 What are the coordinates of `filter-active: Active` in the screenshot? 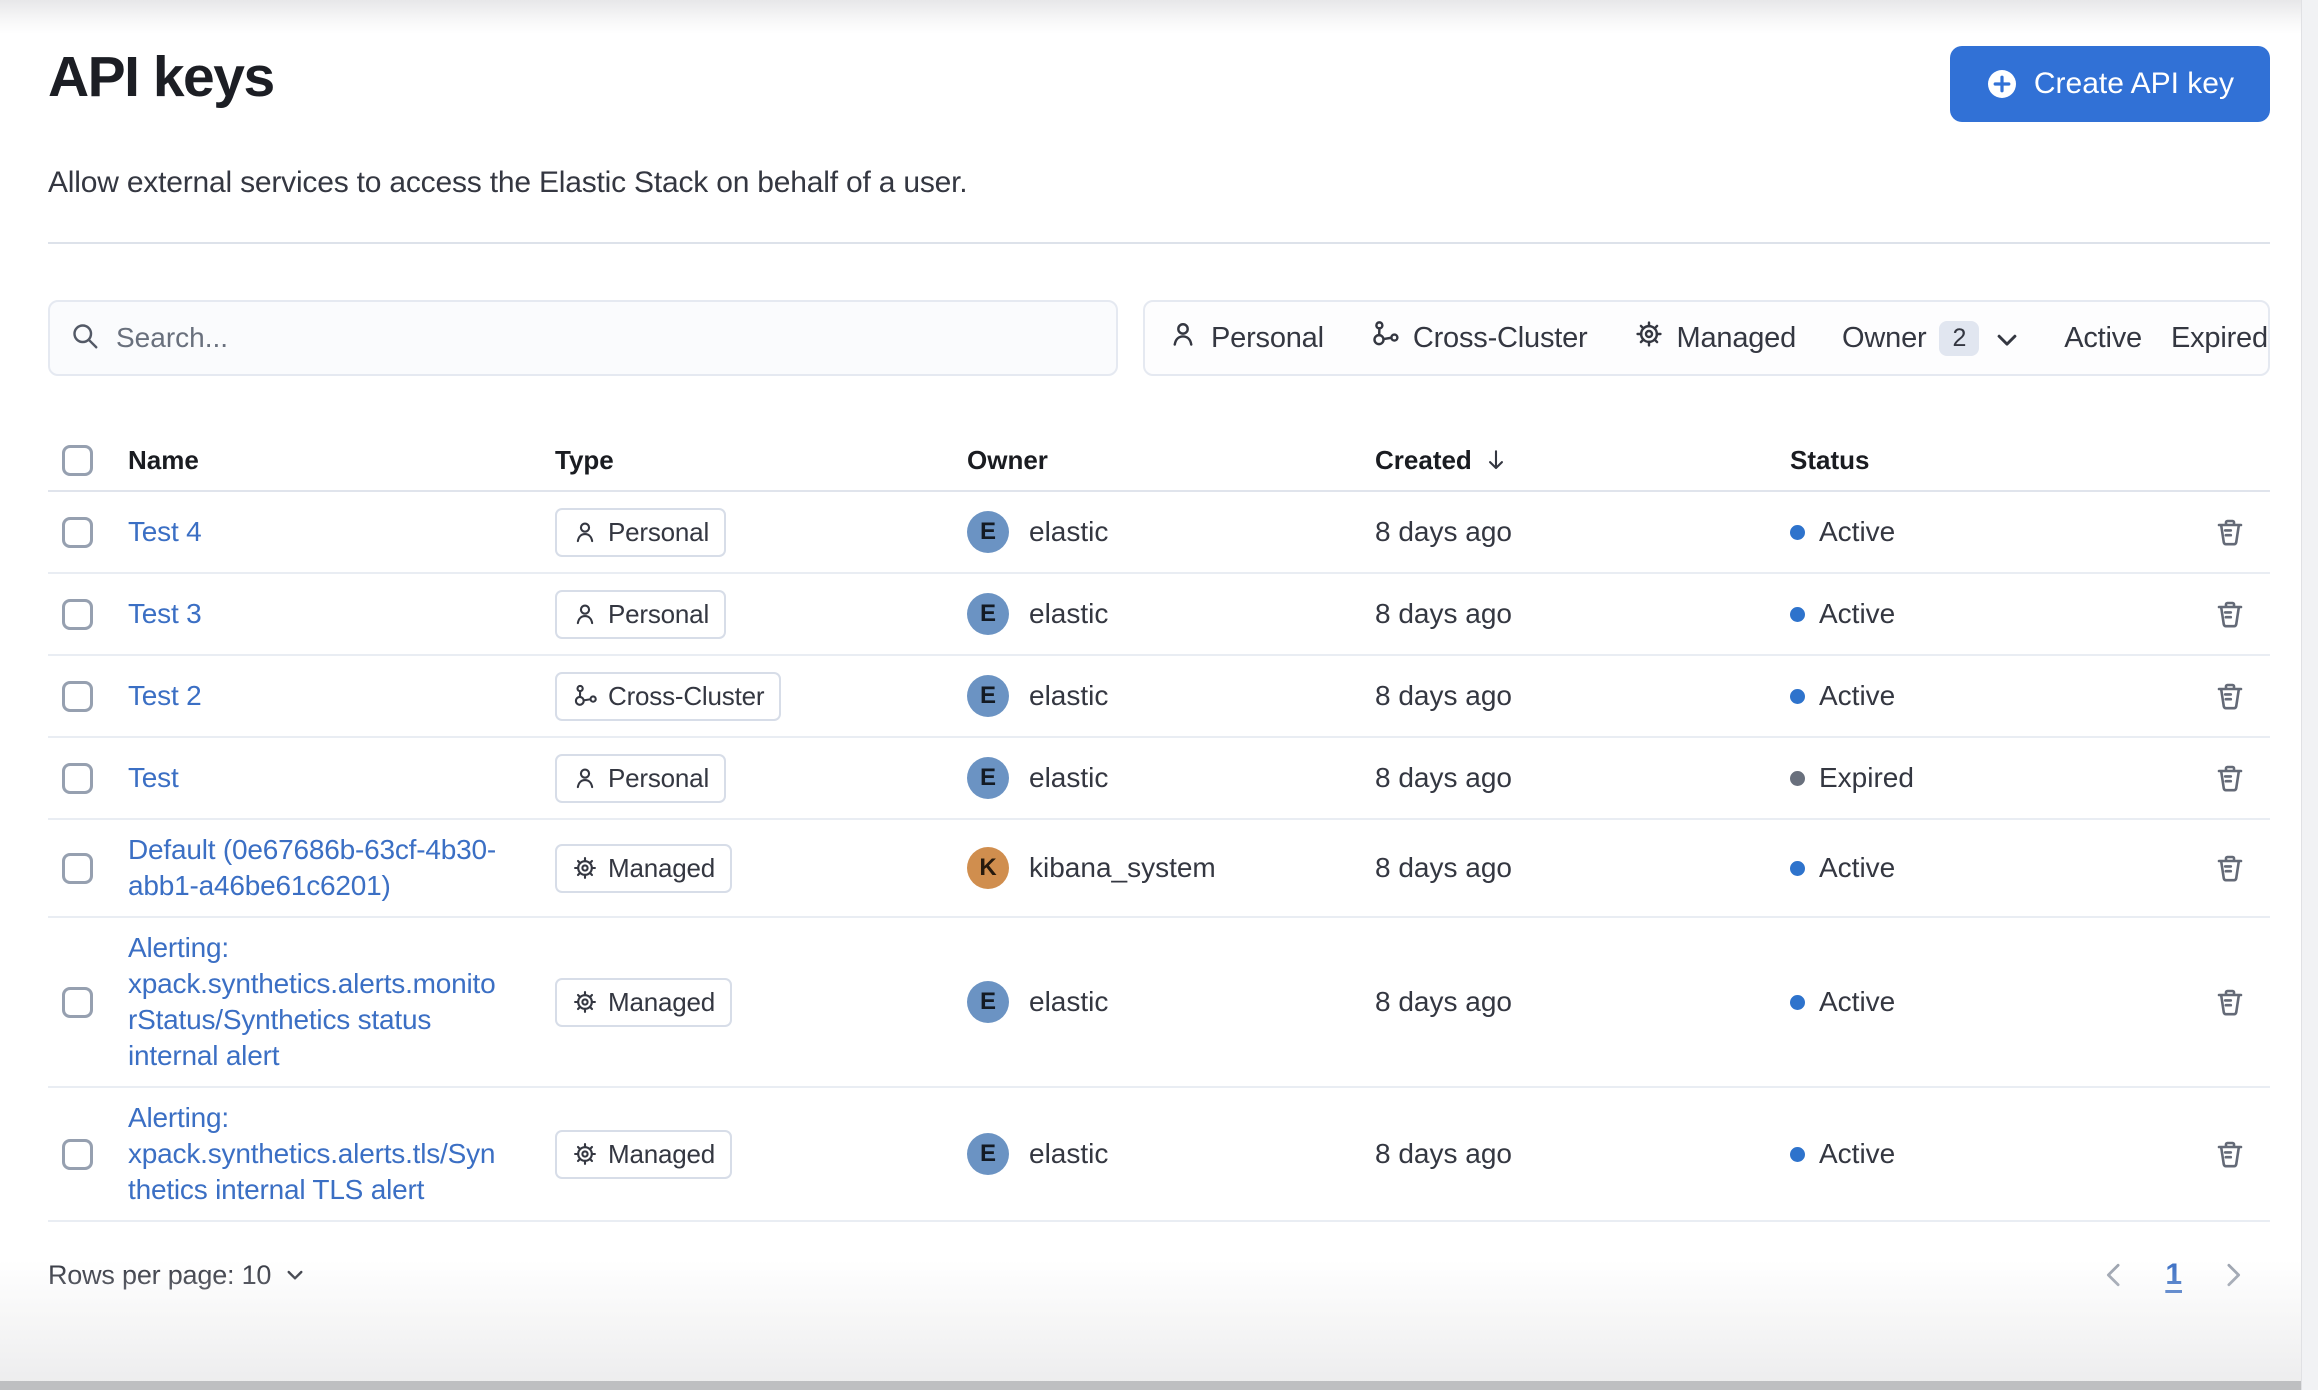 It's located at (2103, 338).